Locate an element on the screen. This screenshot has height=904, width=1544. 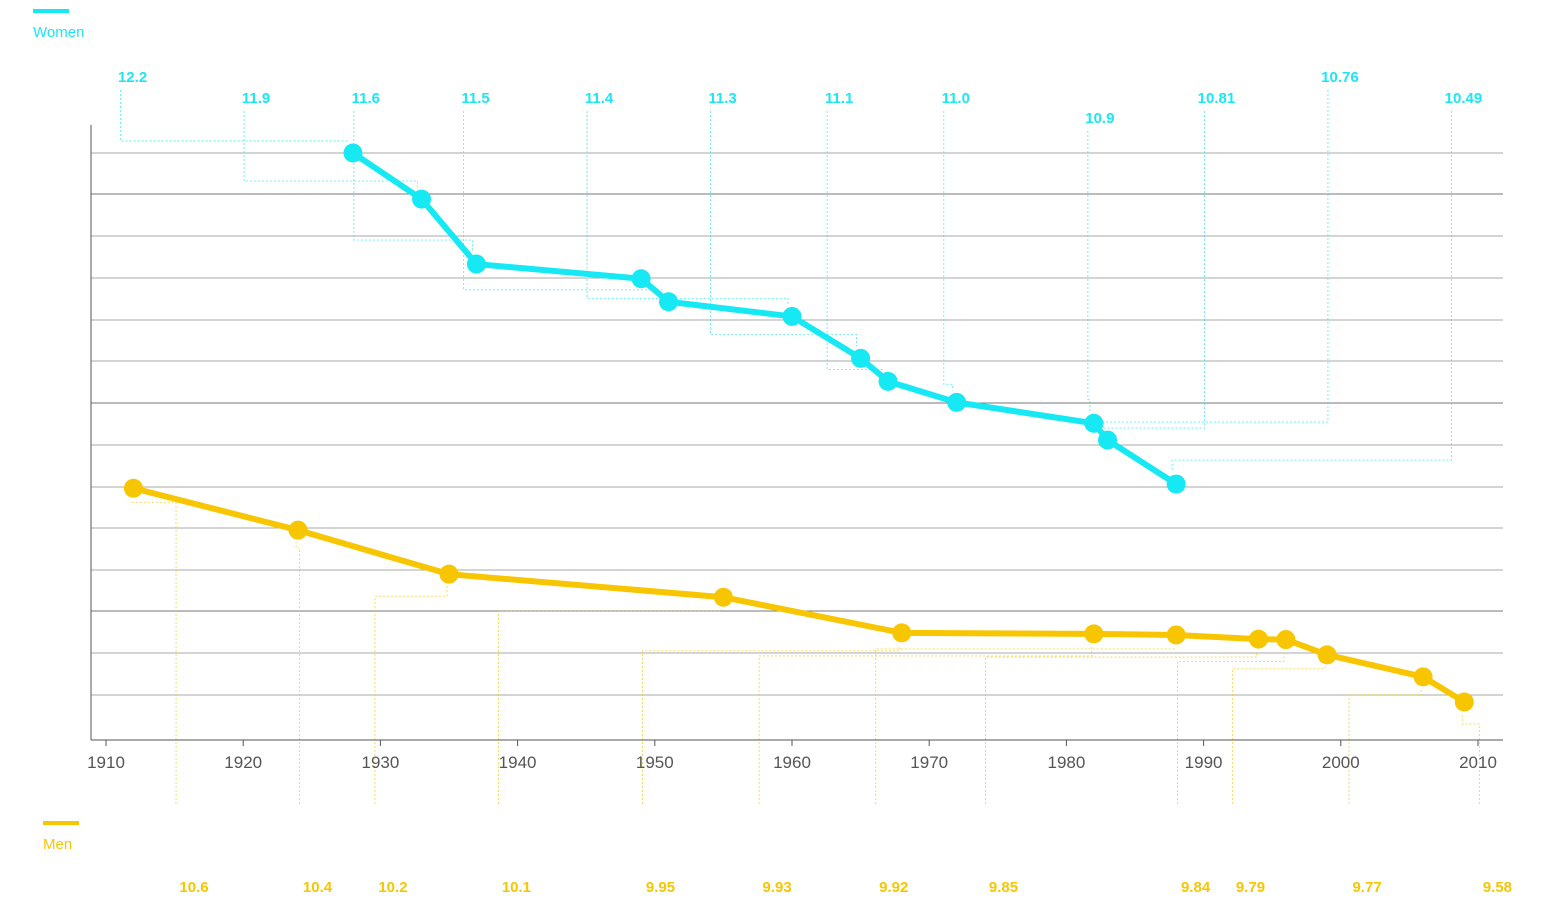
men-record-label: 9.93 is located at coordinates (777, 887).